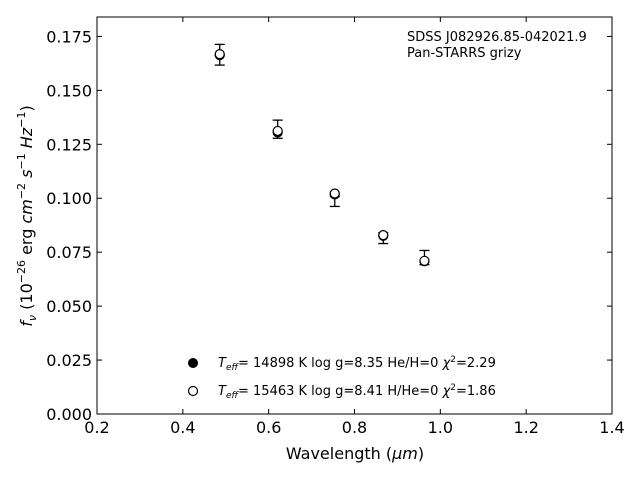  I want to click on legend-filled-marker, so click(193, 363).